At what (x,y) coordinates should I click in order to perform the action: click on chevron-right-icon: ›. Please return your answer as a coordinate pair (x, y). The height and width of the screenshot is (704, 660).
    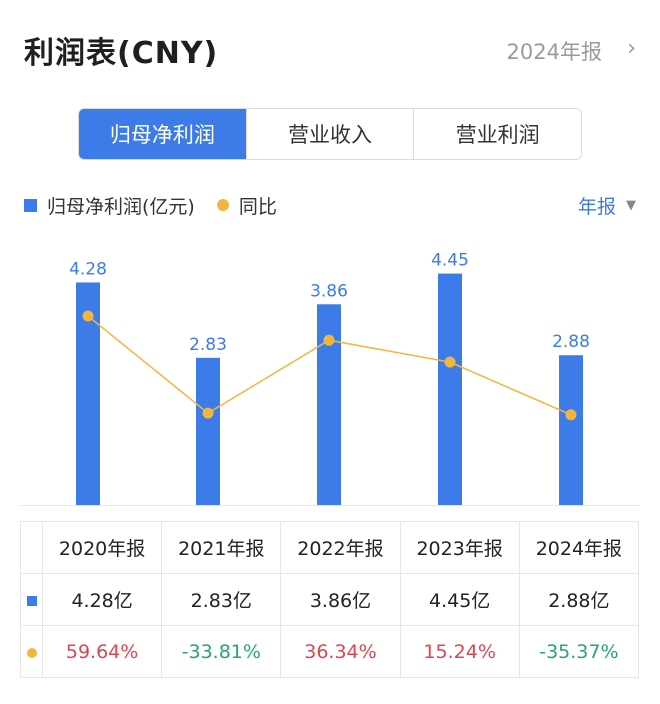
    Looking at the image, I should click on (631, 48).